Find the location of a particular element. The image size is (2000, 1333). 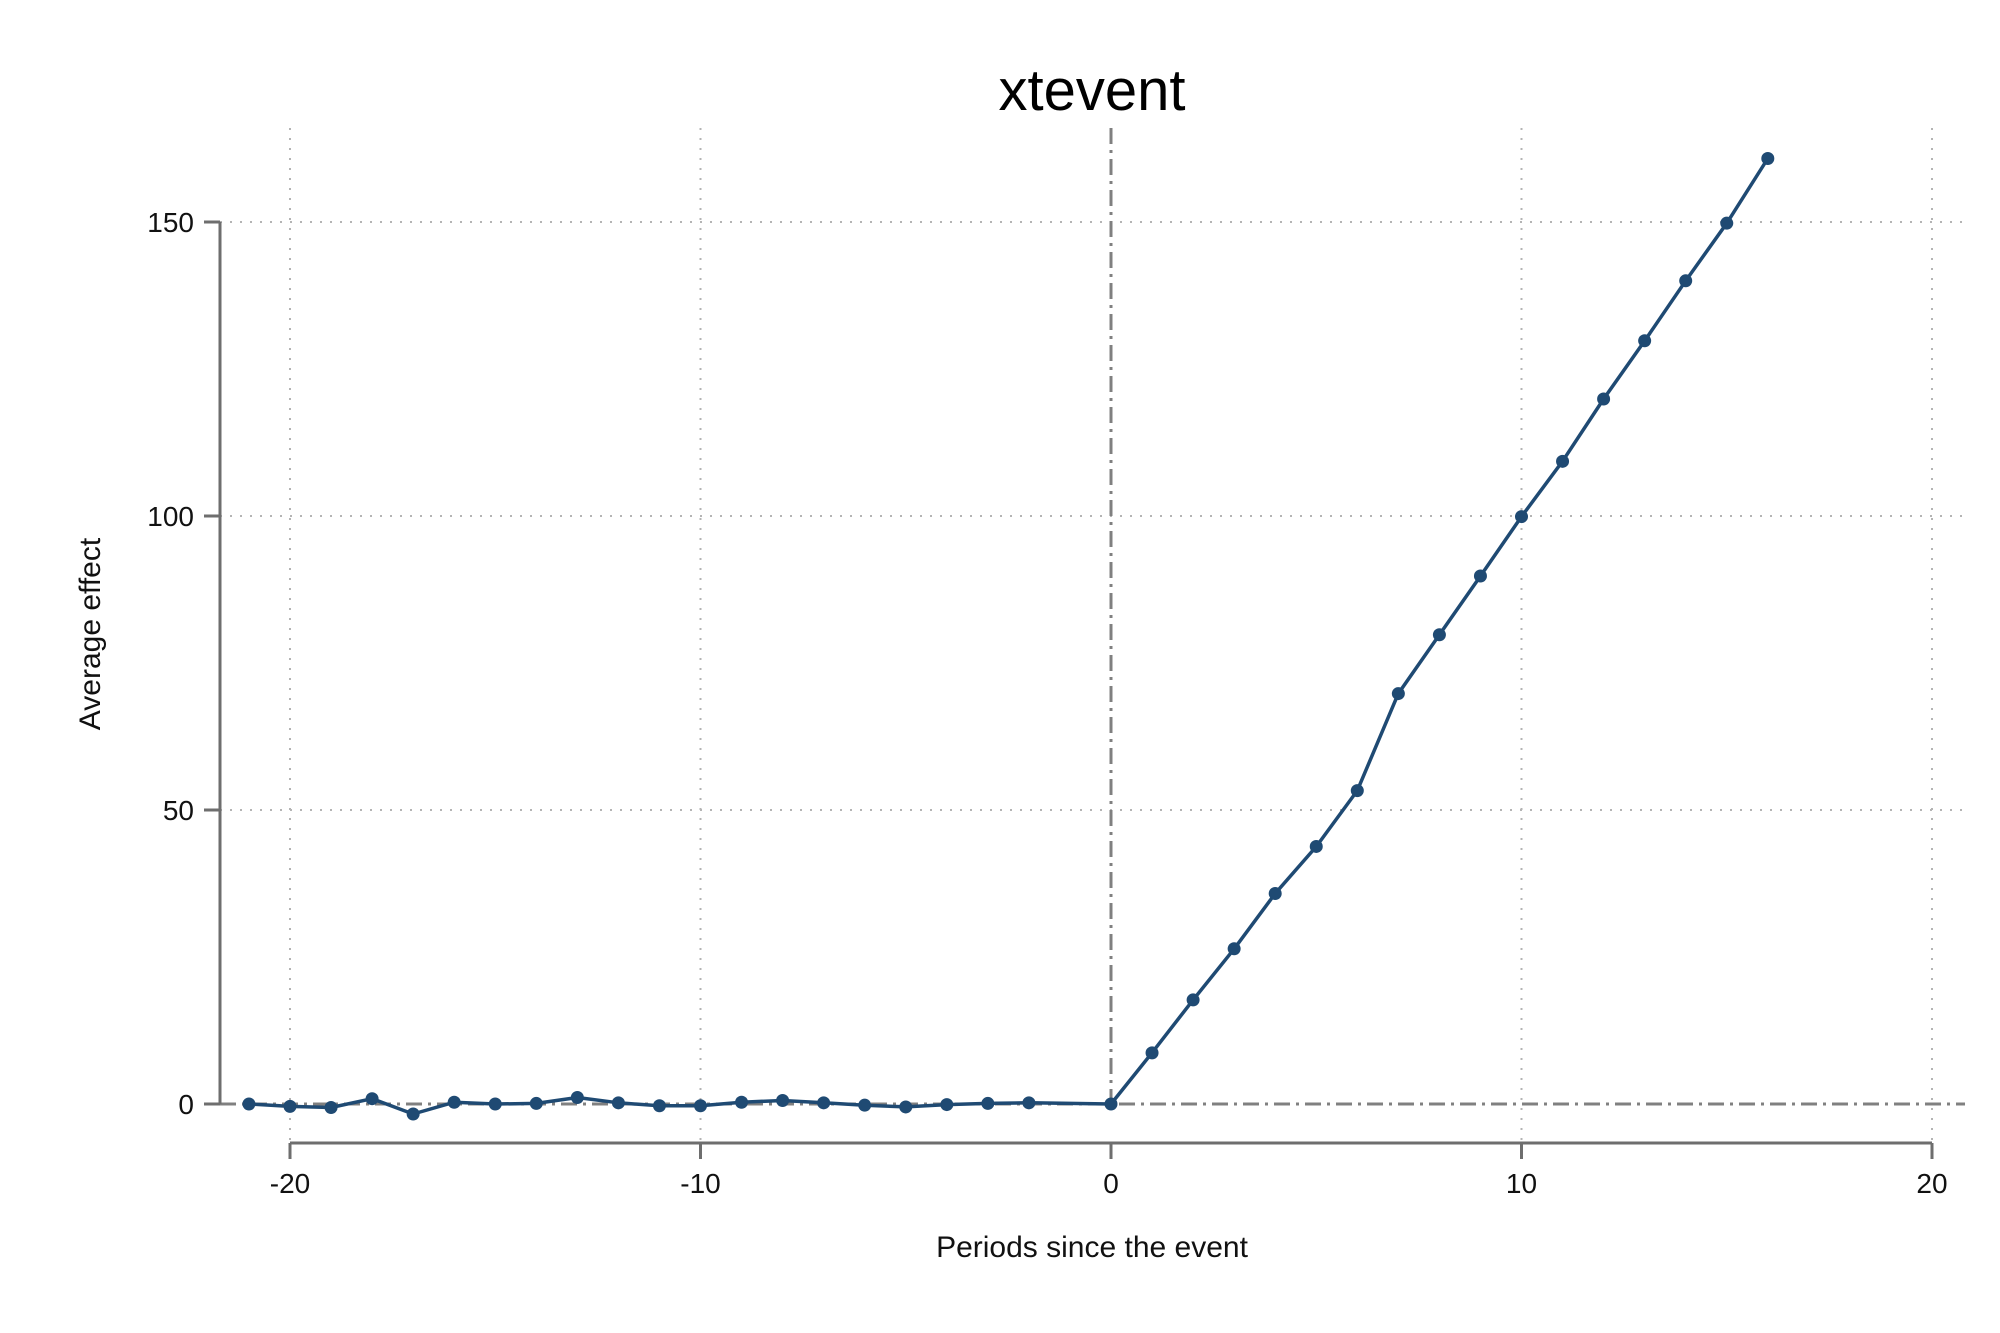

x-tick-label: 0 is located at coordinates (1111, 1183).